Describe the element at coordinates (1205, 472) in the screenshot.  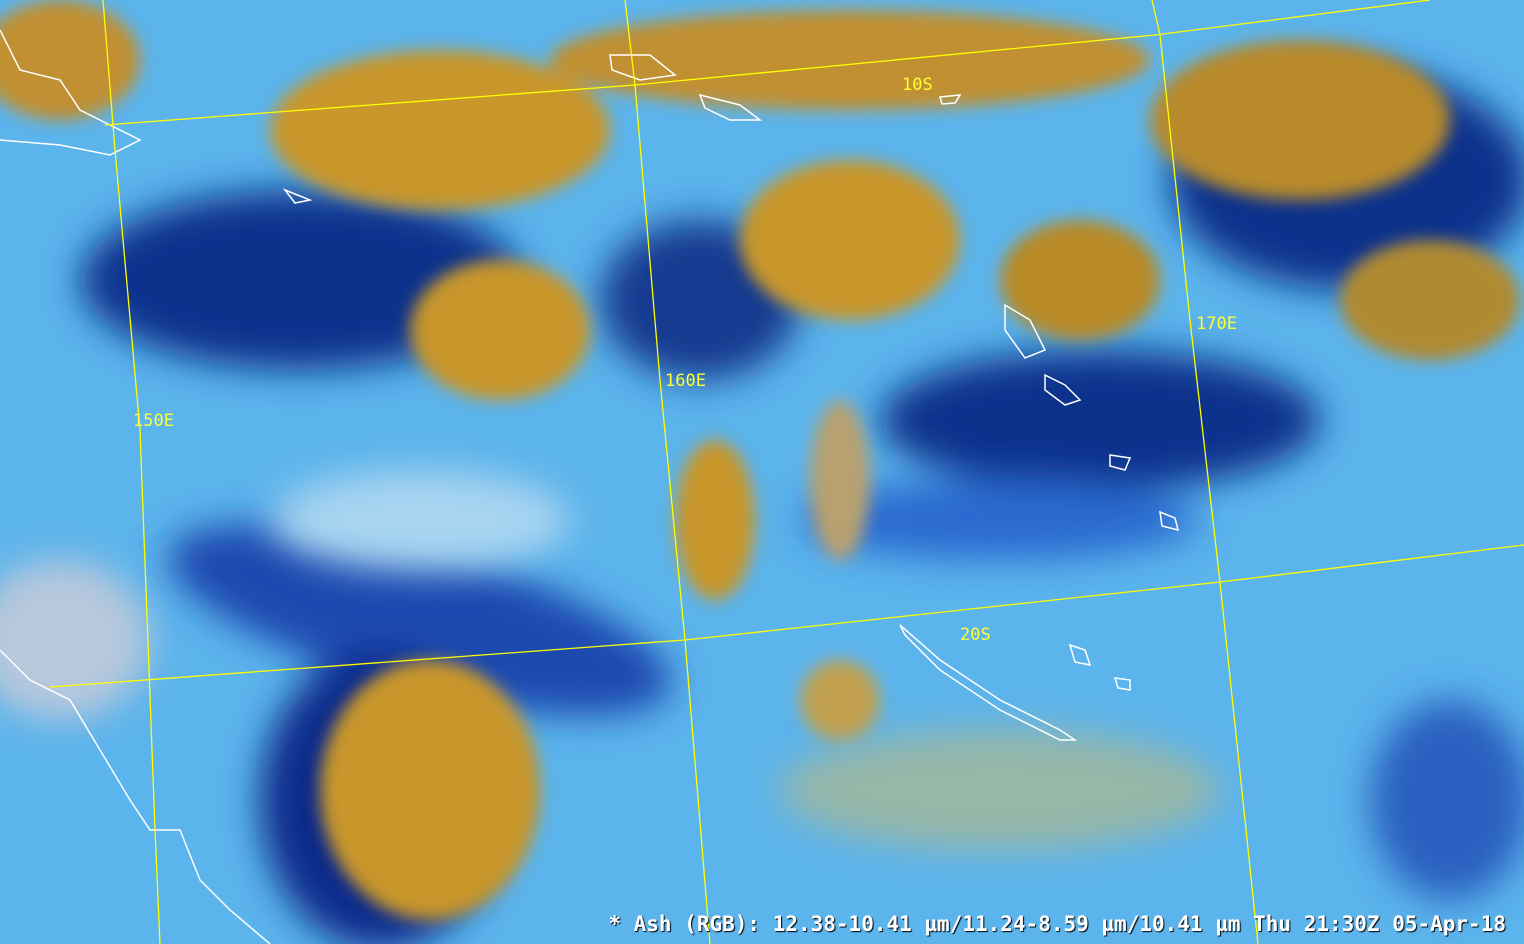
I see `grid-line-170e` at that location.